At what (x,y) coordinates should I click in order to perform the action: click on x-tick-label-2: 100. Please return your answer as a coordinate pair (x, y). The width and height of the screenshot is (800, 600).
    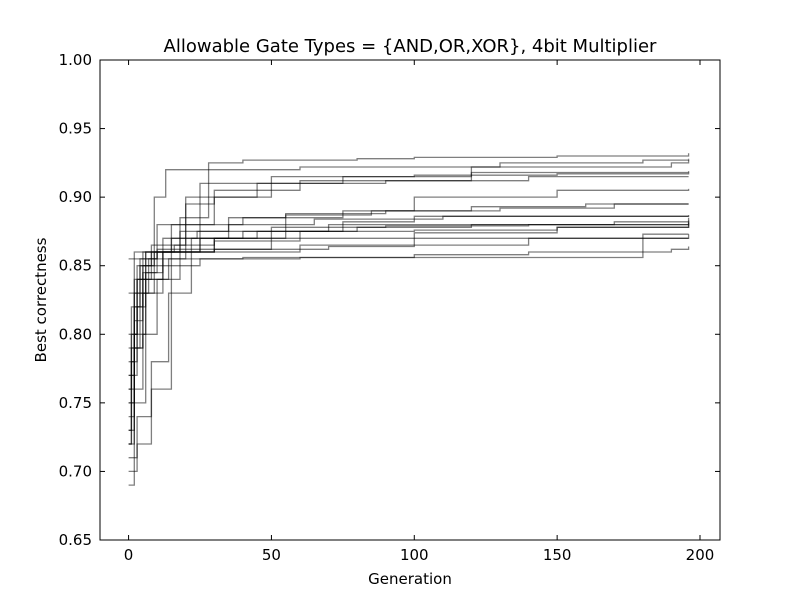
    Looking at the image, I should click on (414, 555).